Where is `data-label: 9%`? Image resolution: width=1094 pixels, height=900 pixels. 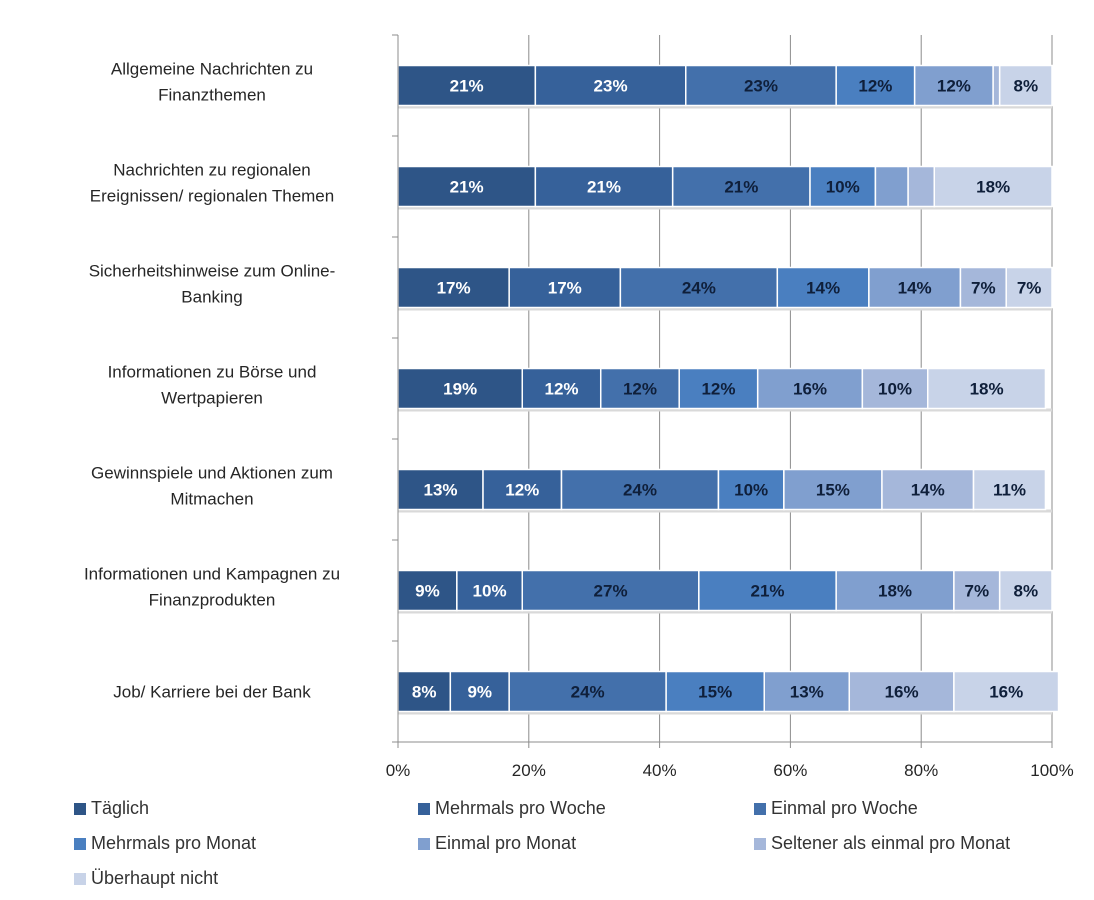 data-label: 9% is located at coordinates (479, 692).